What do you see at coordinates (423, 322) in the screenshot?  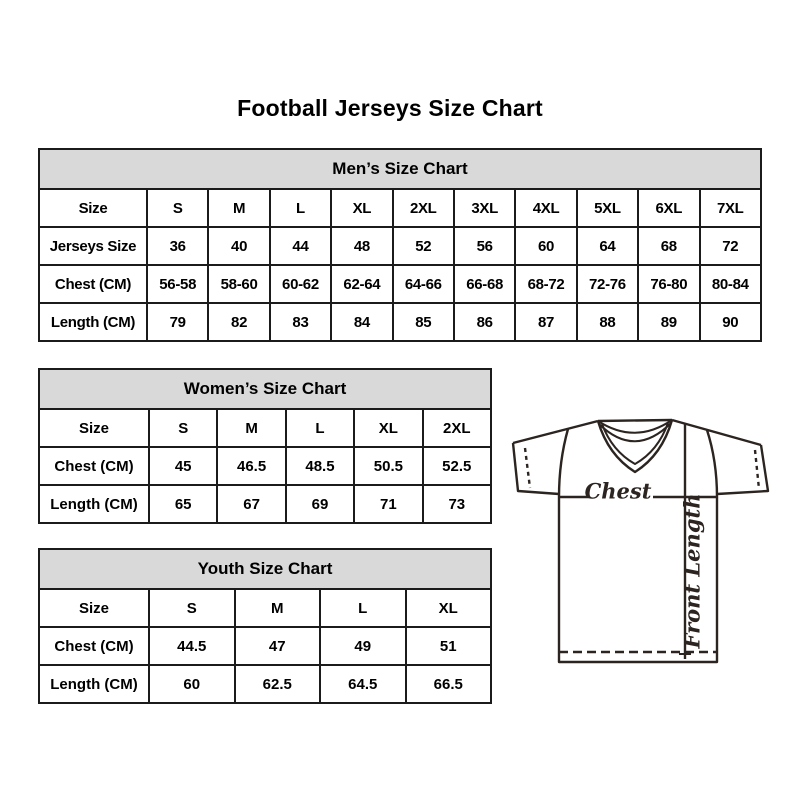 I see `table-cell: 85` at bounding box center [423, 322].